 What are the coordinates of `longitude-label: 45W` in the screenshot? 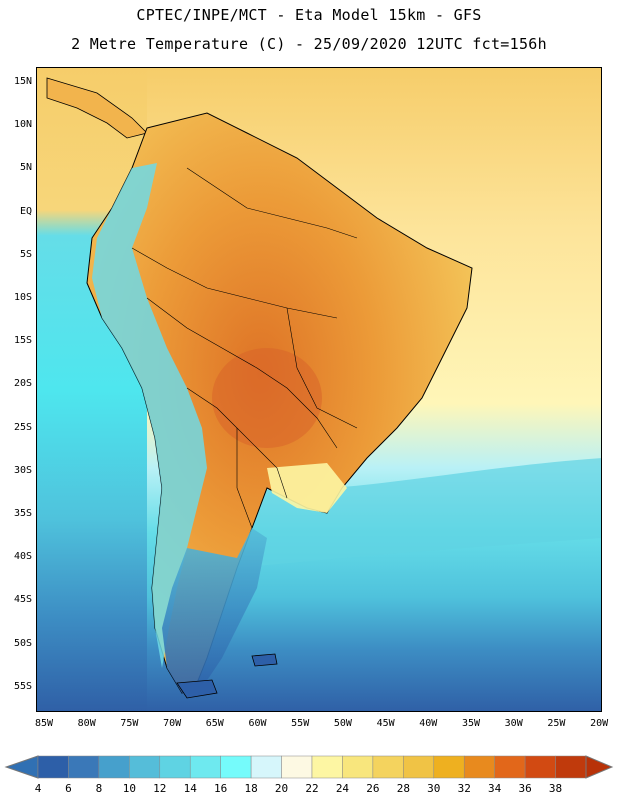 It's located at (385, 723).